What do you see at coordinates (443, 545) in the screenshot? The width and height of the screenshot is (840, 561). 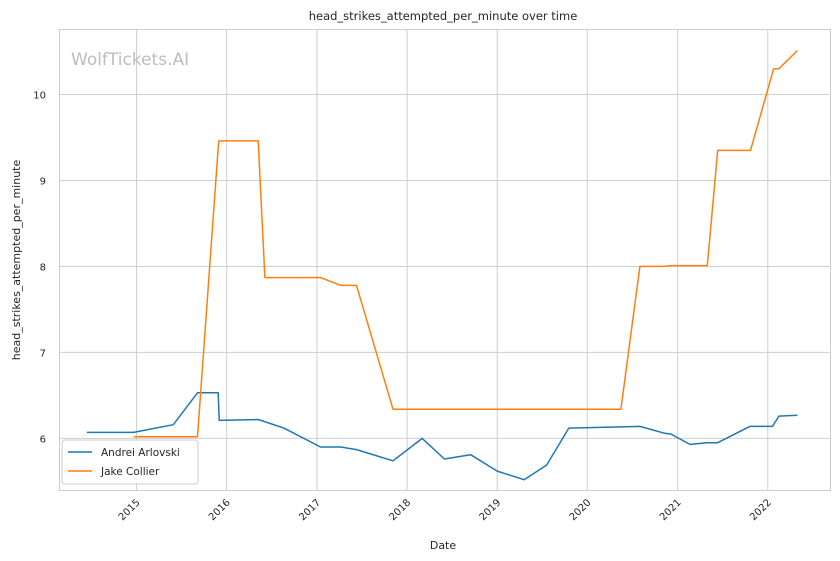 I see `x-axis-label: Date` at bounding box center [443, 545].